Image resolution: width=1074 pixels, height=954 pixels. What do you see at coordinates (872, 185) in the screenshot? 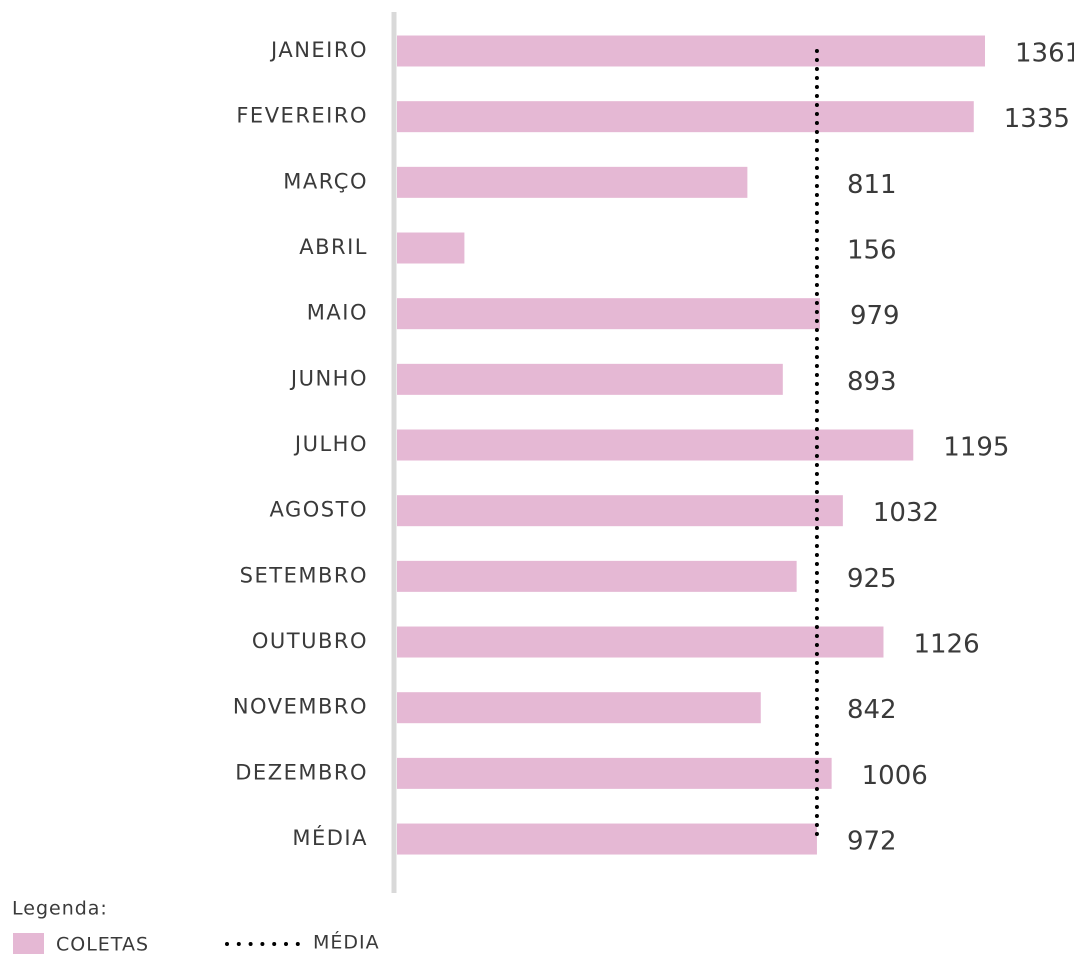
I see `value-label: 811` at bounding box center [872, 185].